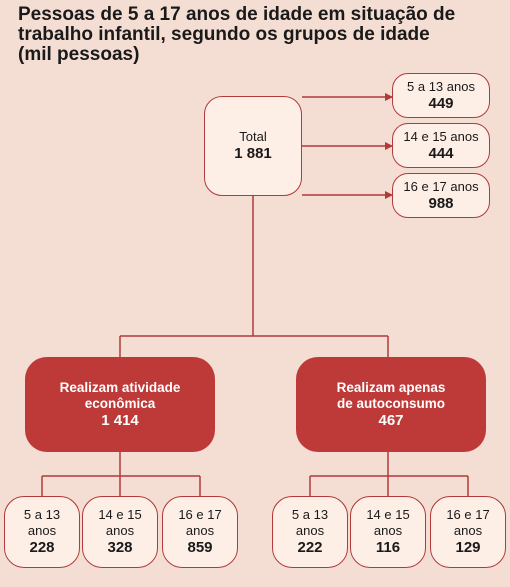 Image resolution: width=510 pixels, height=587 pixels. Describe the element at coordinates (42, 547) in the screenshot. I see `group-value: 228` at that location.